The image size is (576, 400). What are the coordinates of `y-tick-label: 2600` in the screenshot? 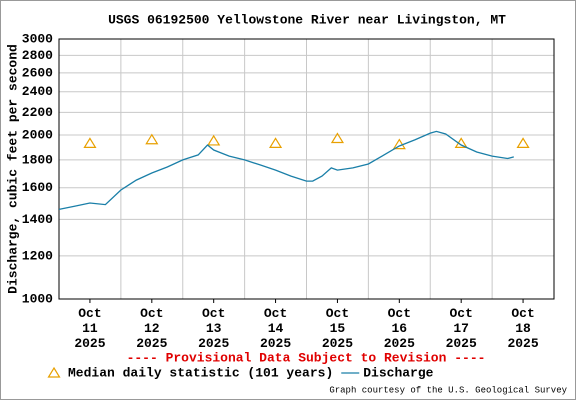 It's located at (37, 72).